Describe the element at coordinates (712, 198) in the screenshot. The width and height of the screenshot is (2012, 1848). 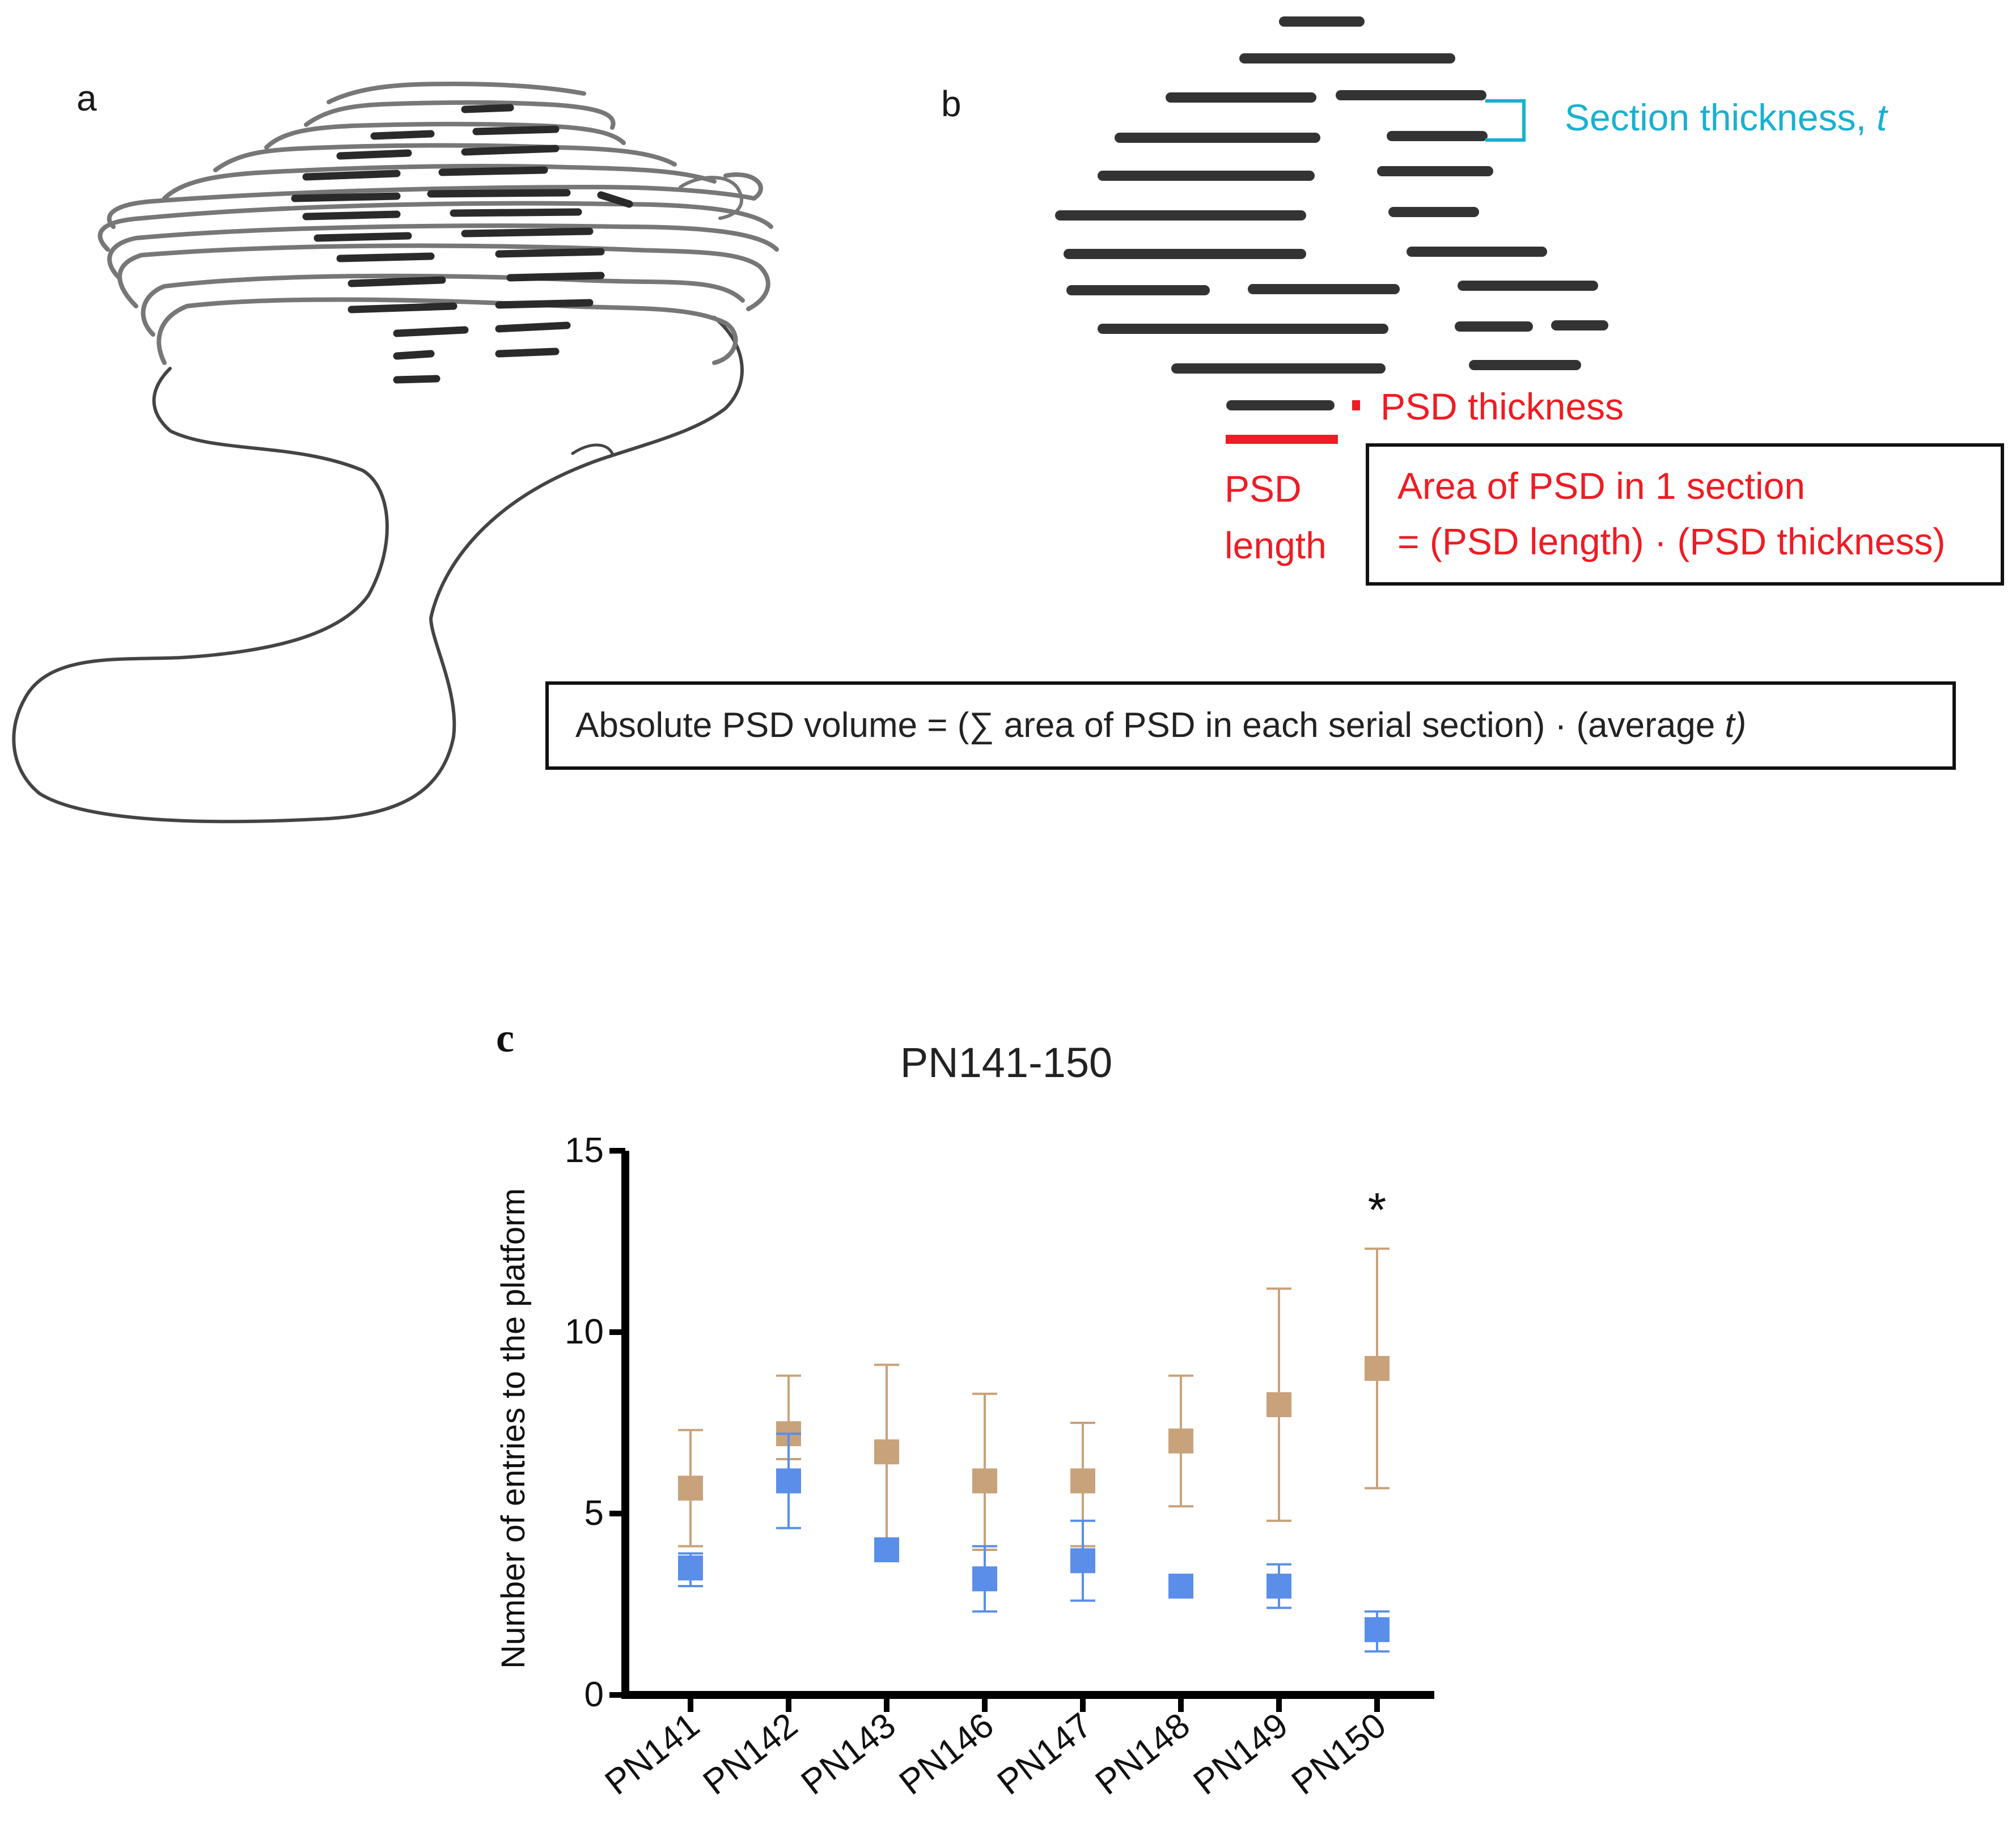
I see `side-lobe-right` at that location.